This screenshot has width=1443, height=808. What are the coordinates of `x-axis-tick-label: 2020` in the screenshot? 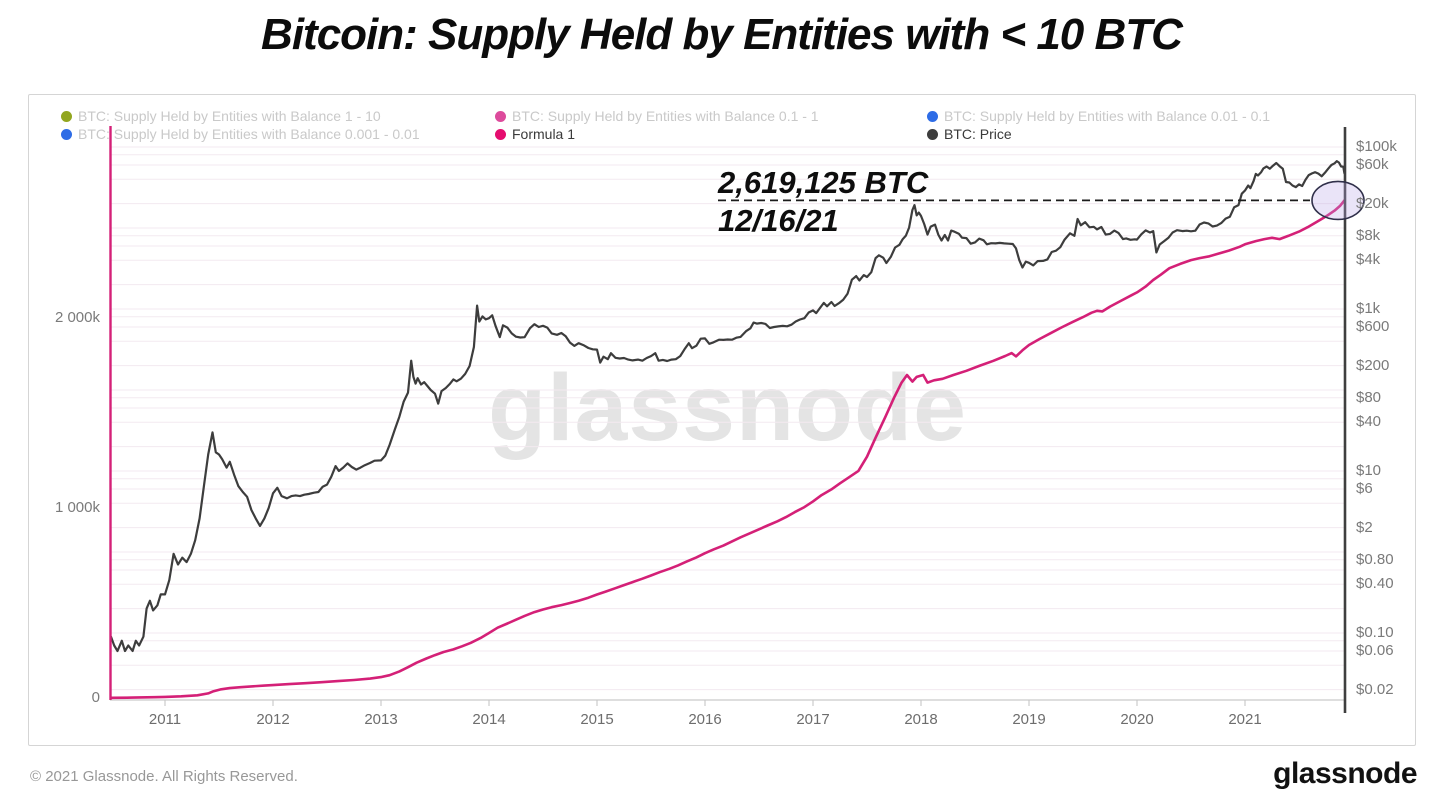 It's located at (1137, 719).